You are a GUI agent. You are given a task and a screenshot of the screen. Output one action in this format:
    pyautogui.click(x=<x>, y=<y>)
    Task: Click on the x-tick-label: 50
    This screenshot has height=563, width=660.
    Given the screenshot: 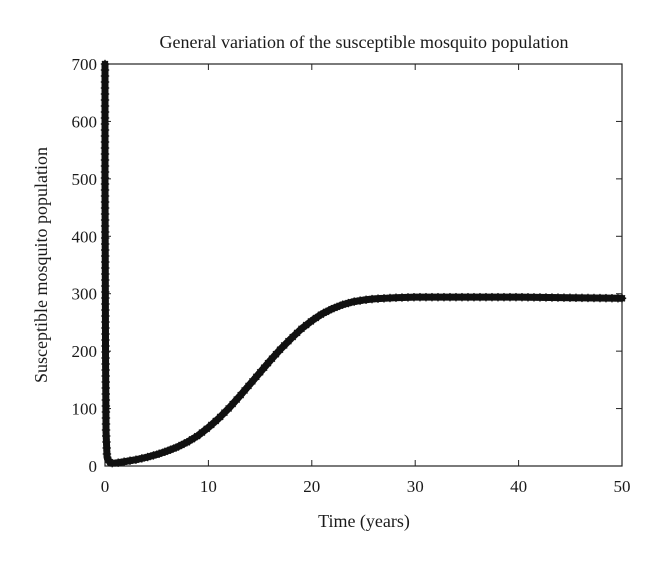 What is the action you would take?
    pyautogui.click(x=622, y=486)
    